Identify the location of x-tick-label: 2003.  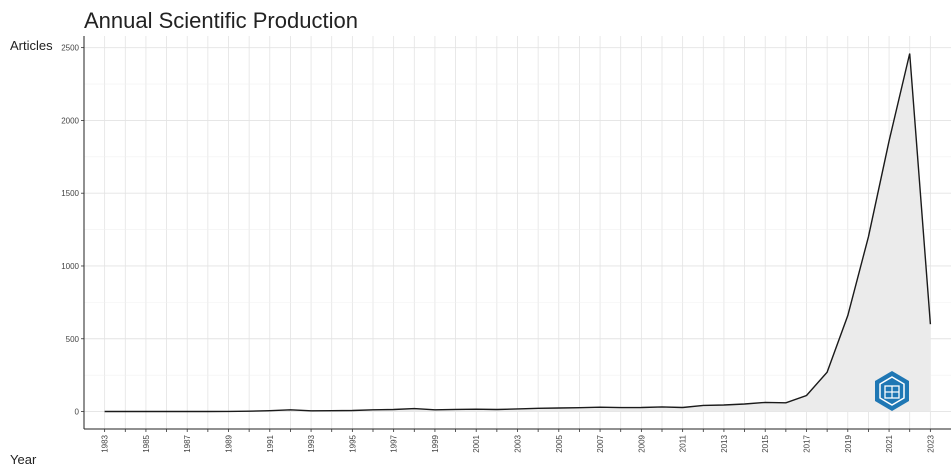
(518, 443).